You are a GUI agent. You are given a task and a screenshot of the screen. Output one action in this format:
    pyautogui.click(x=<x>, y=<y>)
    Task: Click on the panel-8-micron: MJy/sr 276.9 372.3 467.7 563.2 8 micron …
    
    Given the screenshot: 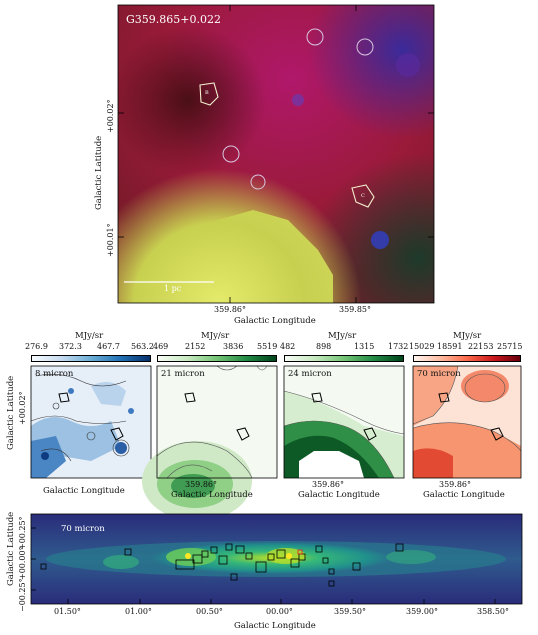 What is the action you would take?
    pyautogui.click(x=89, y=413)
    